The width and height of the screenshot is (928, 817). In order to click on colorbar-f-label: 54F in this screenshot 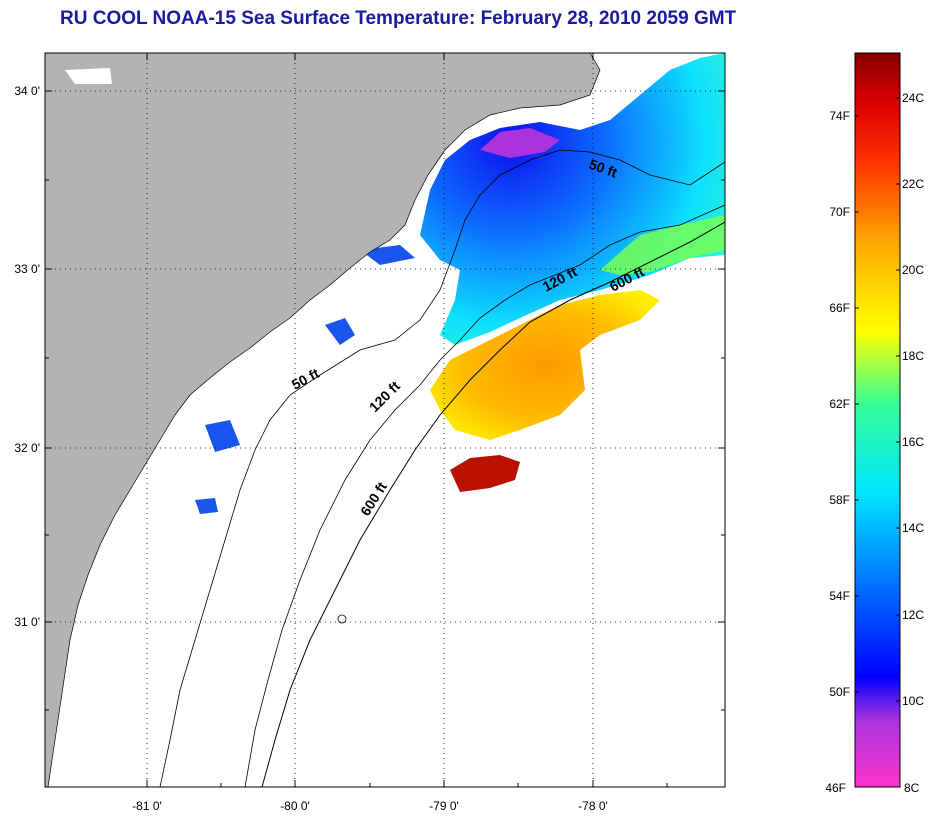, I will do `click(839, 596)`.